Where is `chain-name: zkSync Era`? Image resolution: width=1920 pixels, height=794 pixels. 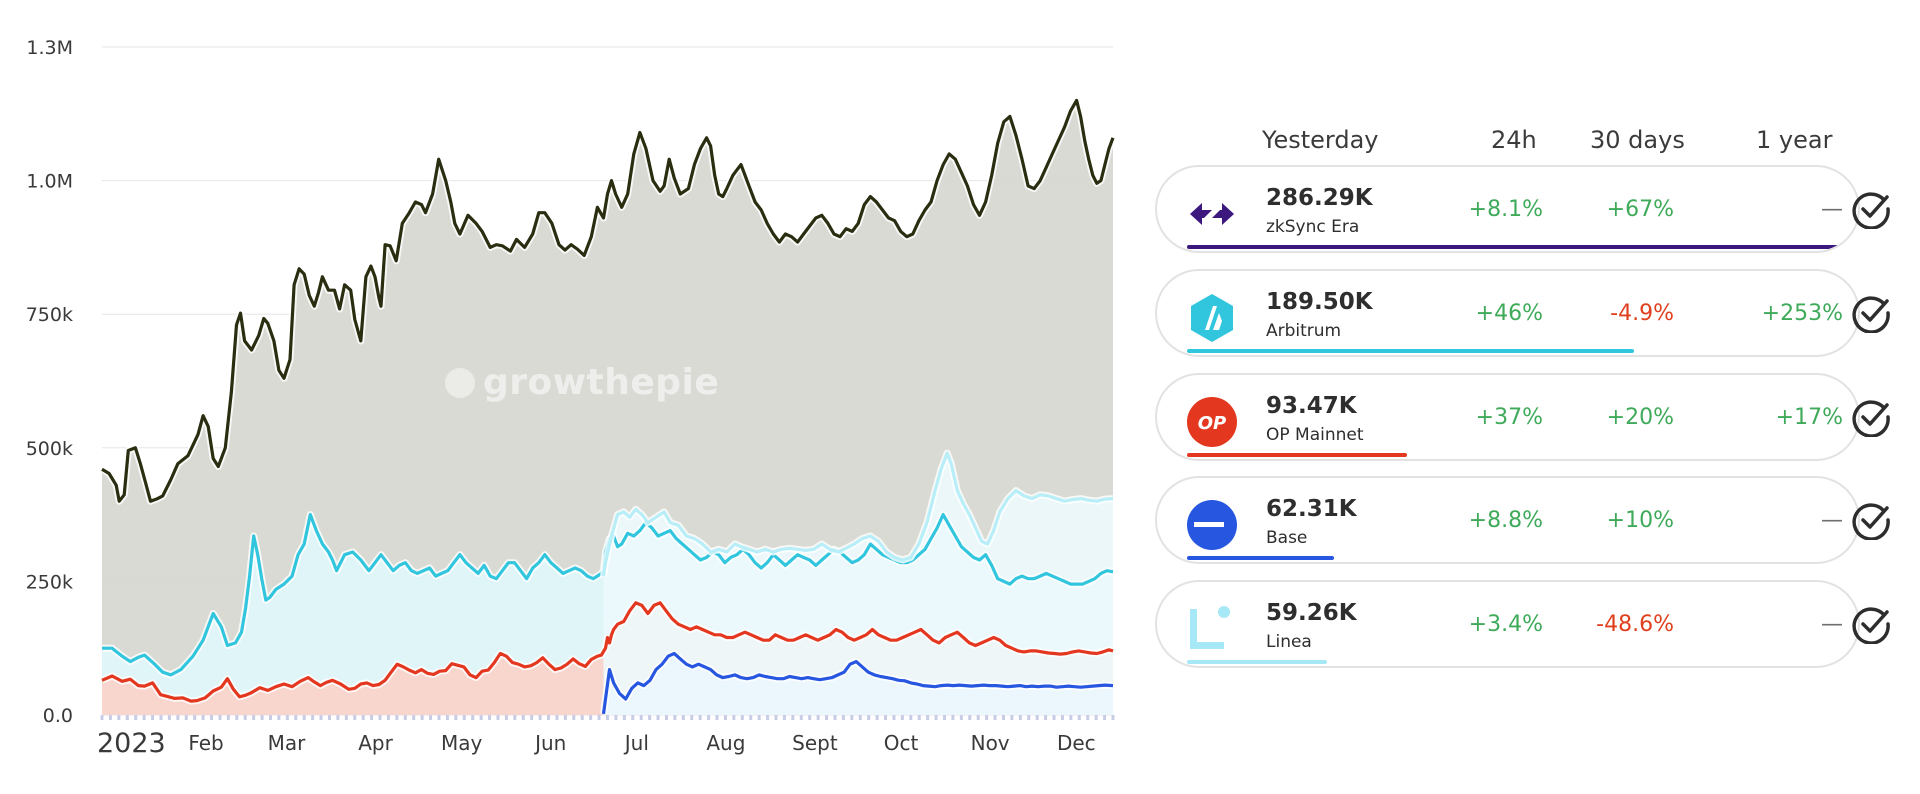
chain-name: zkSync Era is located at coordinates (1313, 227).